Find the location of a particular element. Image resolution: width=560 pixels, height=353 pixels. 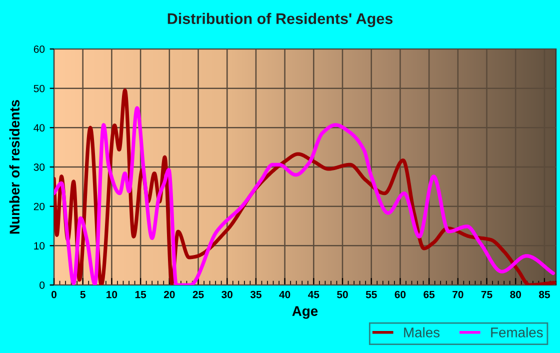

x-tick-label: 30 is located at coordinates (227, 294).